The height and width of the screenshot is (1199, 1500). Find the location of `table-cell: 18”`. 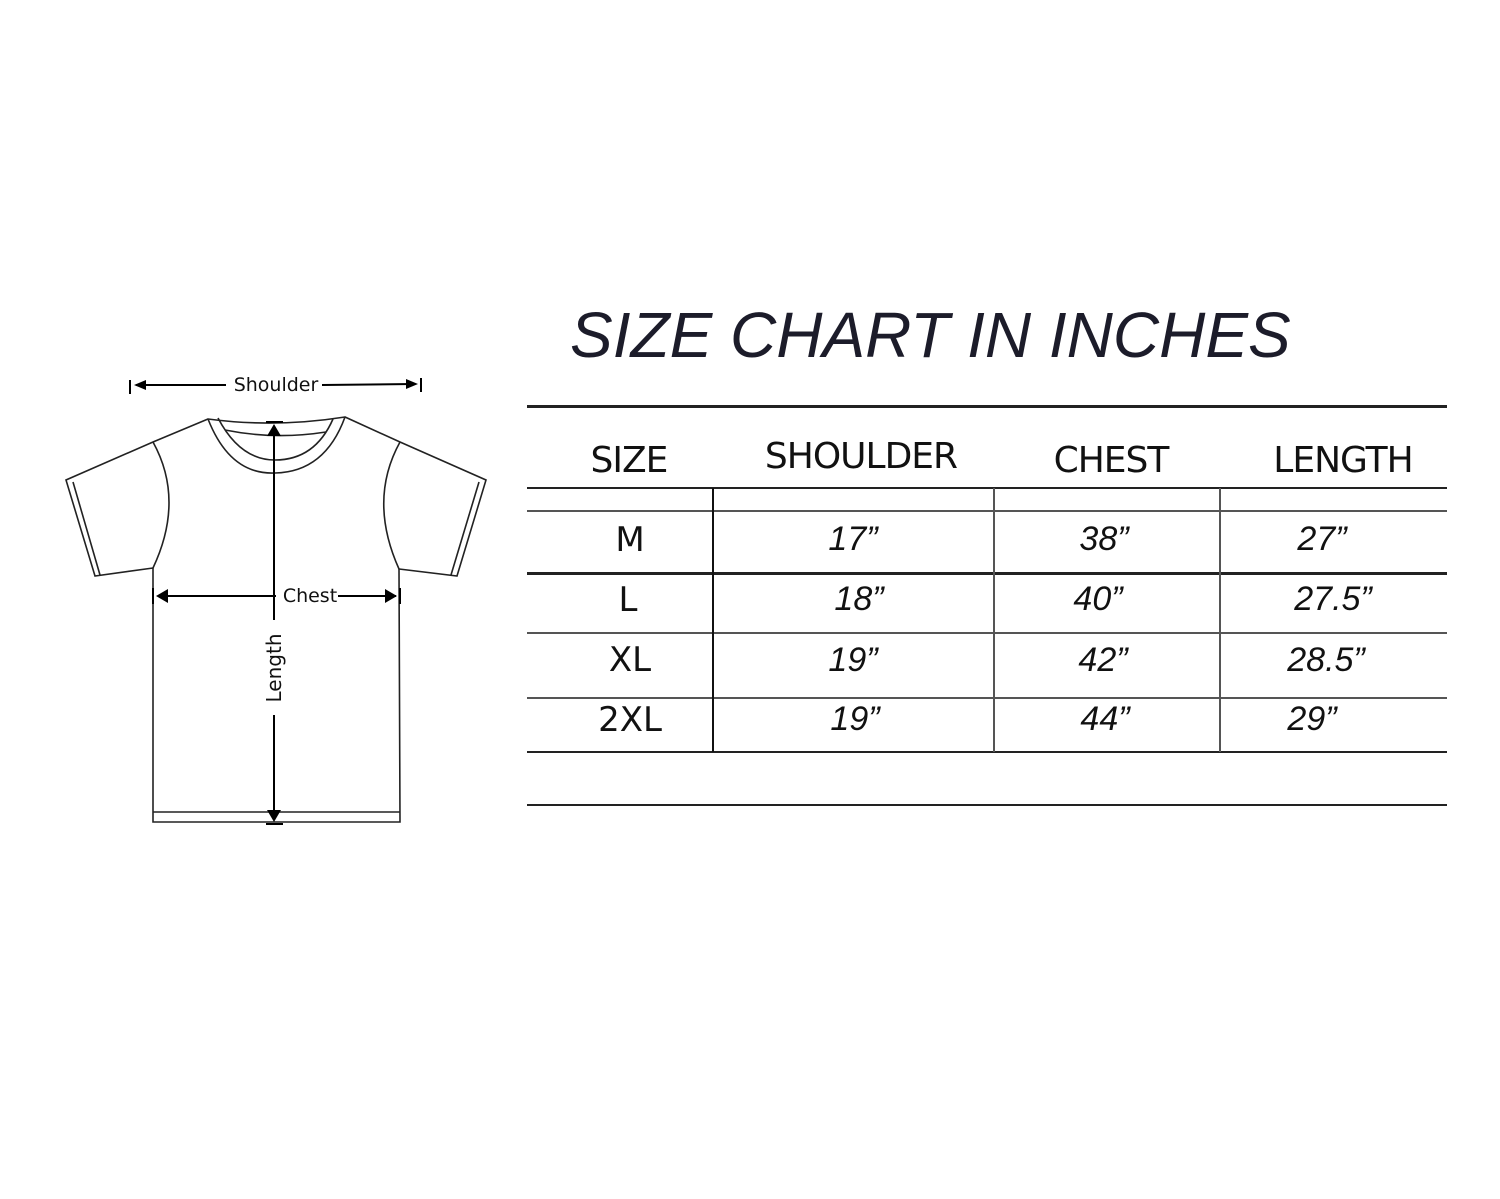

table-cell: 18” is located at coordinates (859, 599).